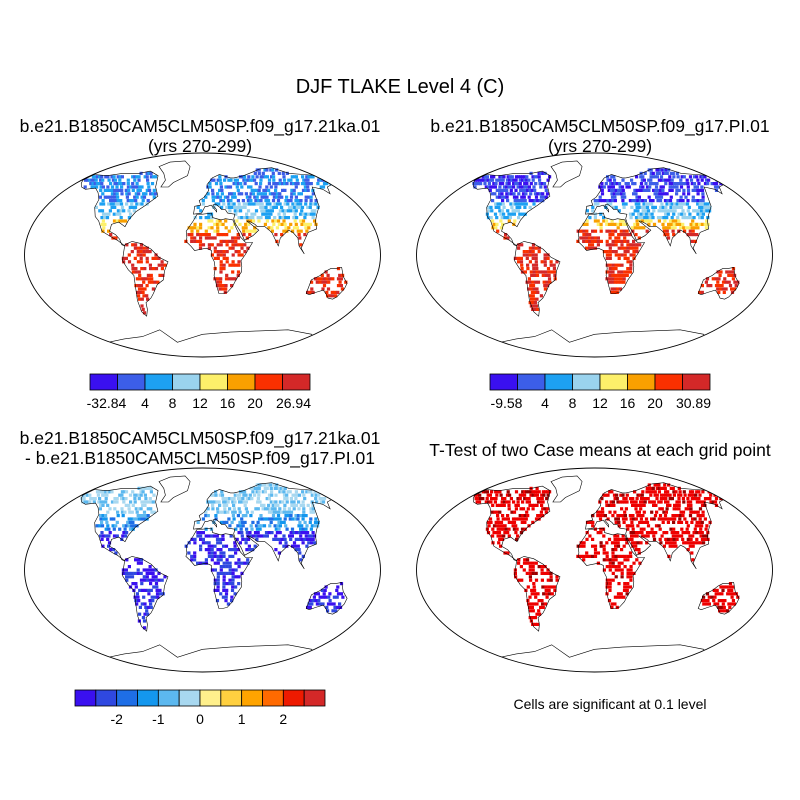 The image size is (800, 800). What do you see at coordinates (200, 719) in the screenshot?
I see `colorbar-tick-label: 0` at bounding box center [200, 719].